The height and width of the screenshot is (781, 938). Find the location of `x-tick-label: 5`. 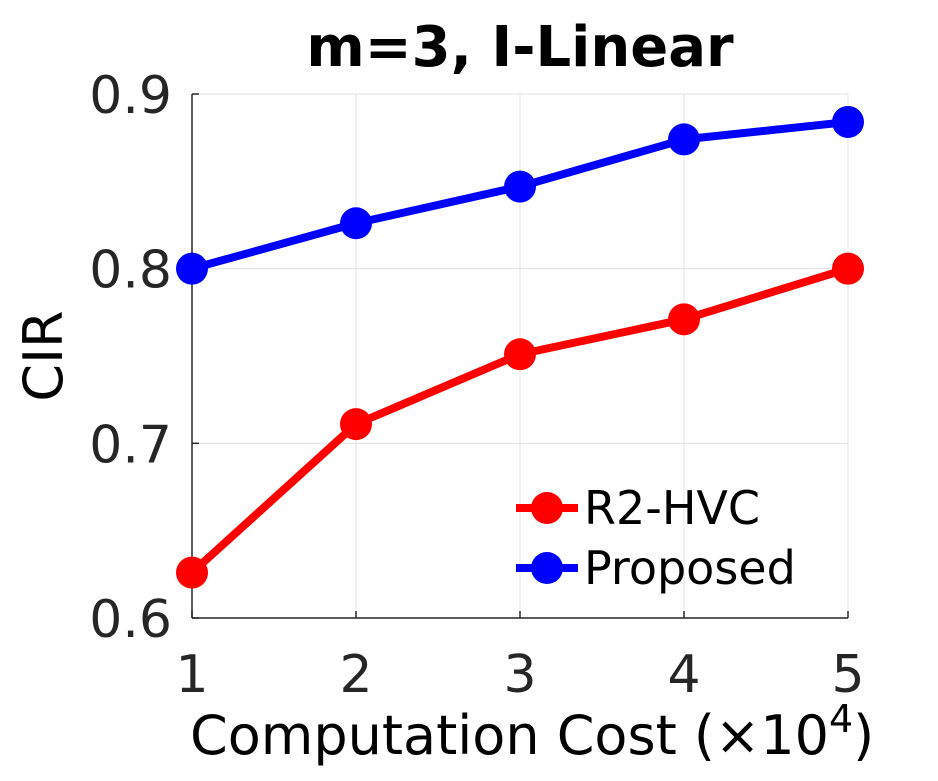

x-tick-label: 5 is located at coordinates (847, 675).